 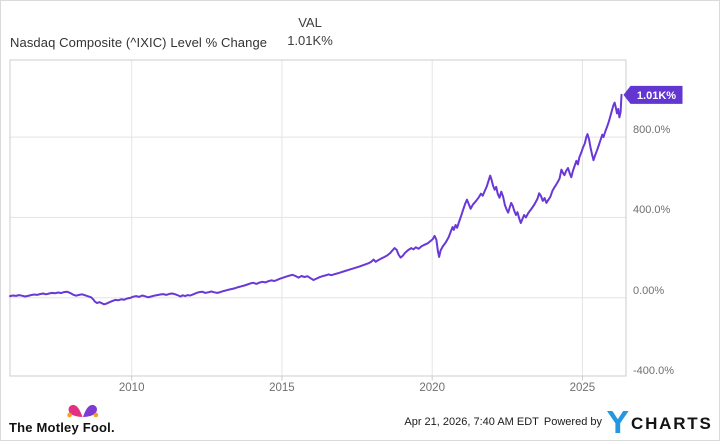 What do you see at coordinates (357, 378) in the screenshot?
I see `axis-tick-marks` at bounding box center [357, 378].